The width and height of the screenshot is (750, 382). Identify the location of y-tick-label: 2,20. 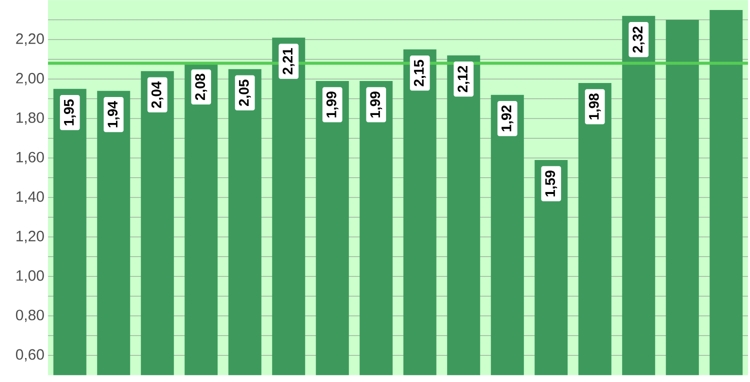
(30, 39).